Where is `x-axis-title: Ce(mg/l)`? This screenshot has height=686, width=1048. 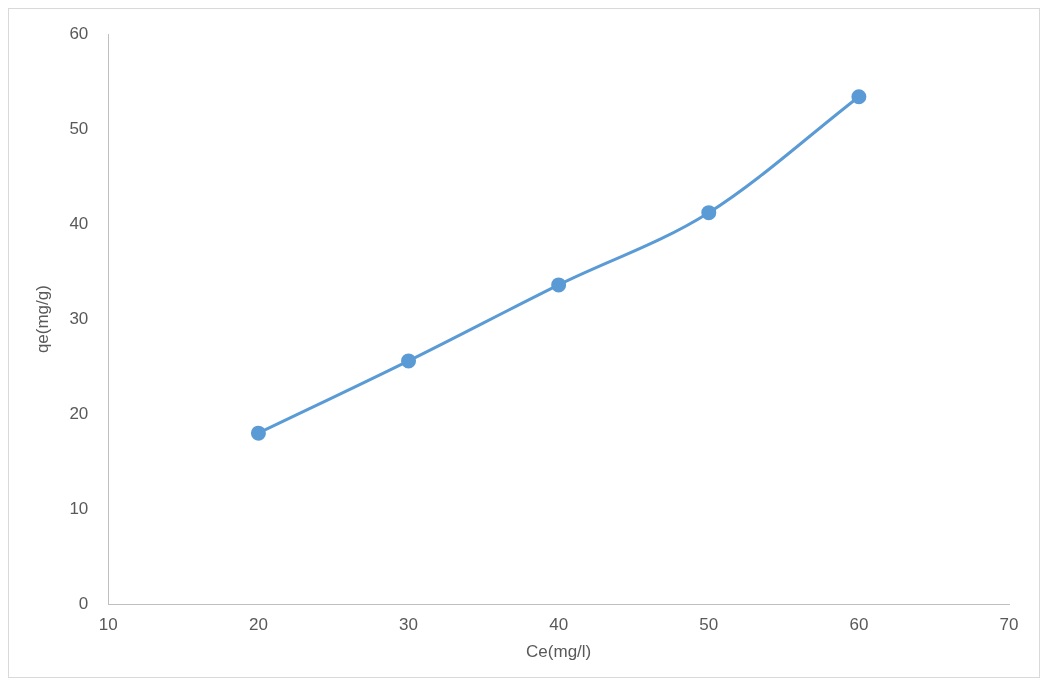
x-axis-title: Ce(mg/l) is located at coordinates (559, 652).